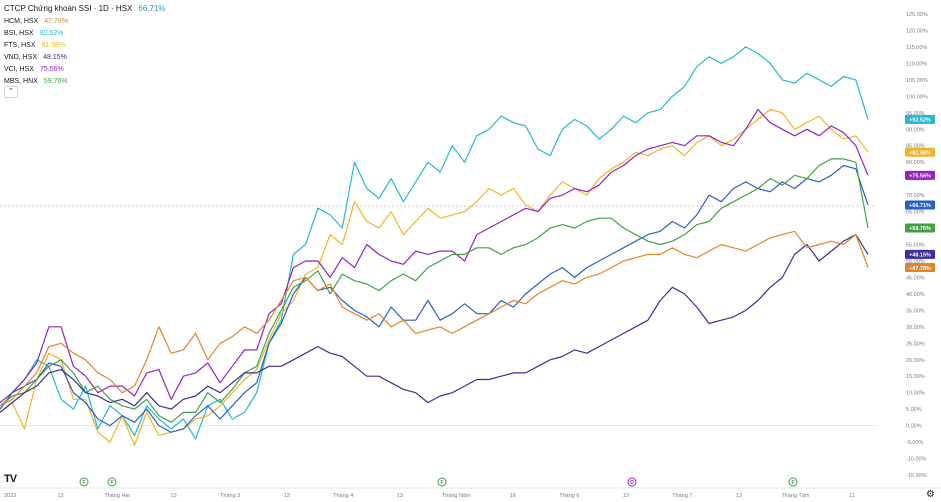 The height and width of the screenshot is (502, 941). Describe the element at coordinates (68, 8) in the screenshot. I see `legend-main-name: CTCP Chứng khoán SSI · 1D · HSX` at that location.